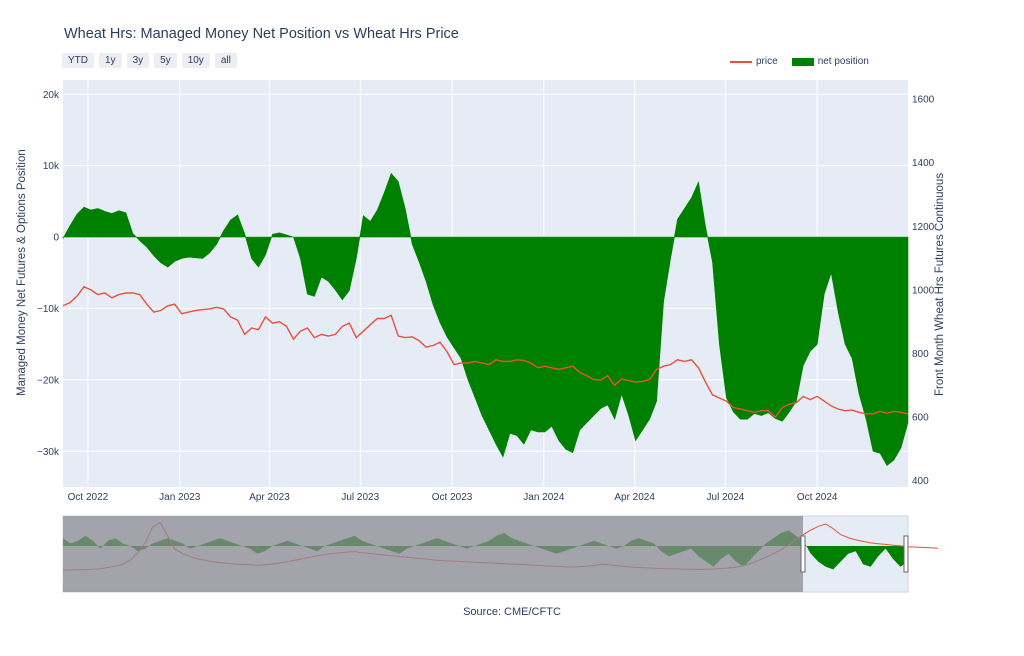 The height and width of the screenshot is (656, 1024). Describe the element at coordinates (78, 60) in the screenshot. I see `range-button-ytd: YTD` at that location.